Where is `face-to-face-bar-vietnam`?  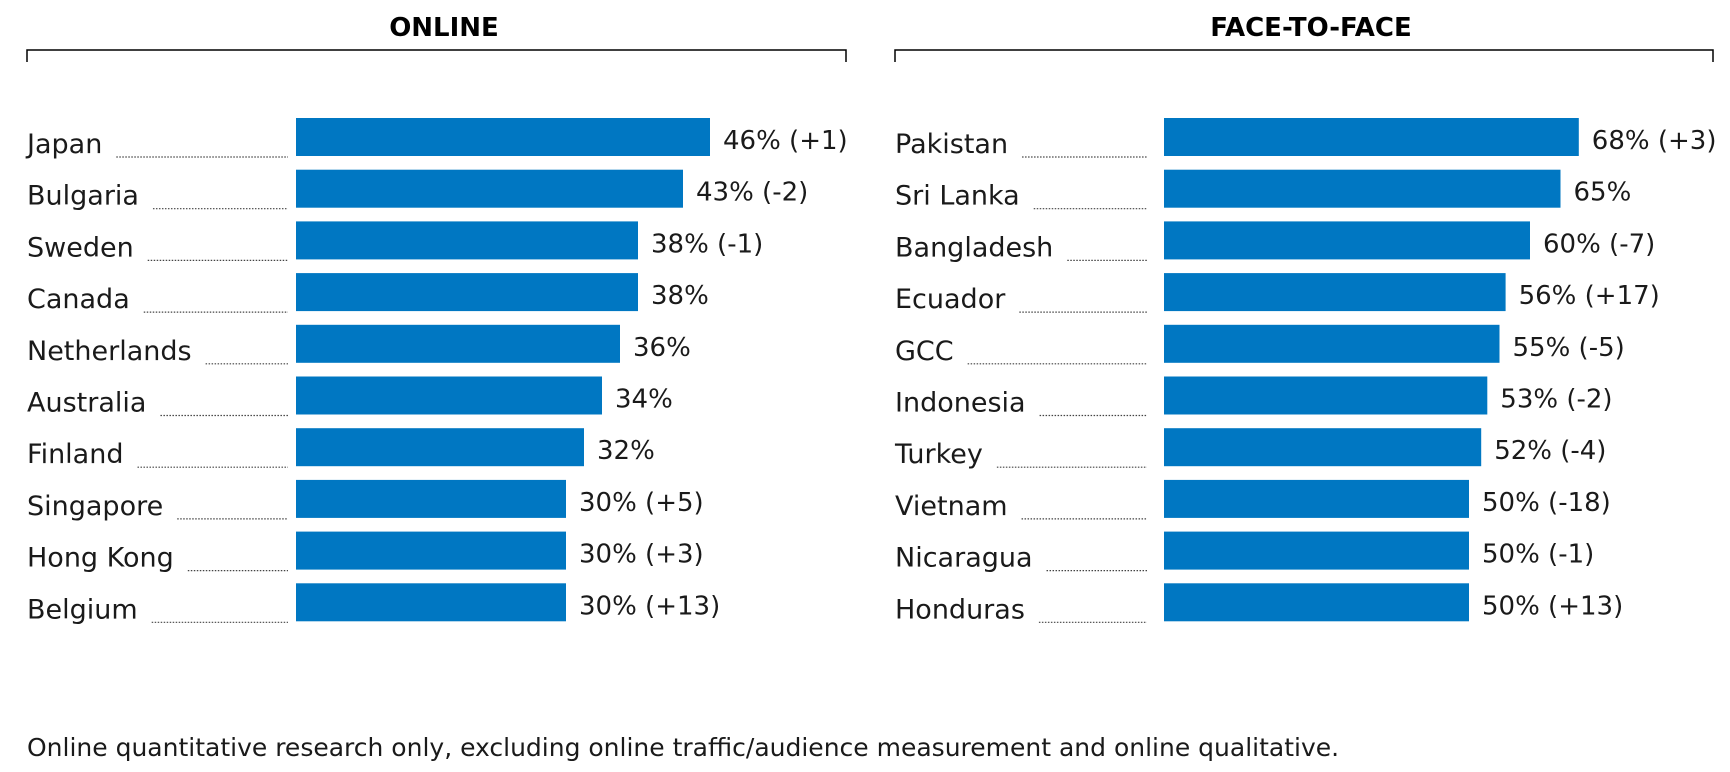 face-to-face-bar-vietnam is located at coordinates (1316, 498).